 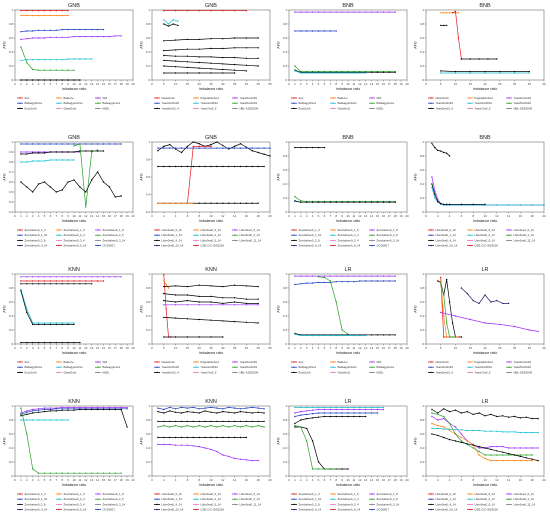 I want to click on legend-label: Zembahee0_1_4, so click(x=36, y=230).